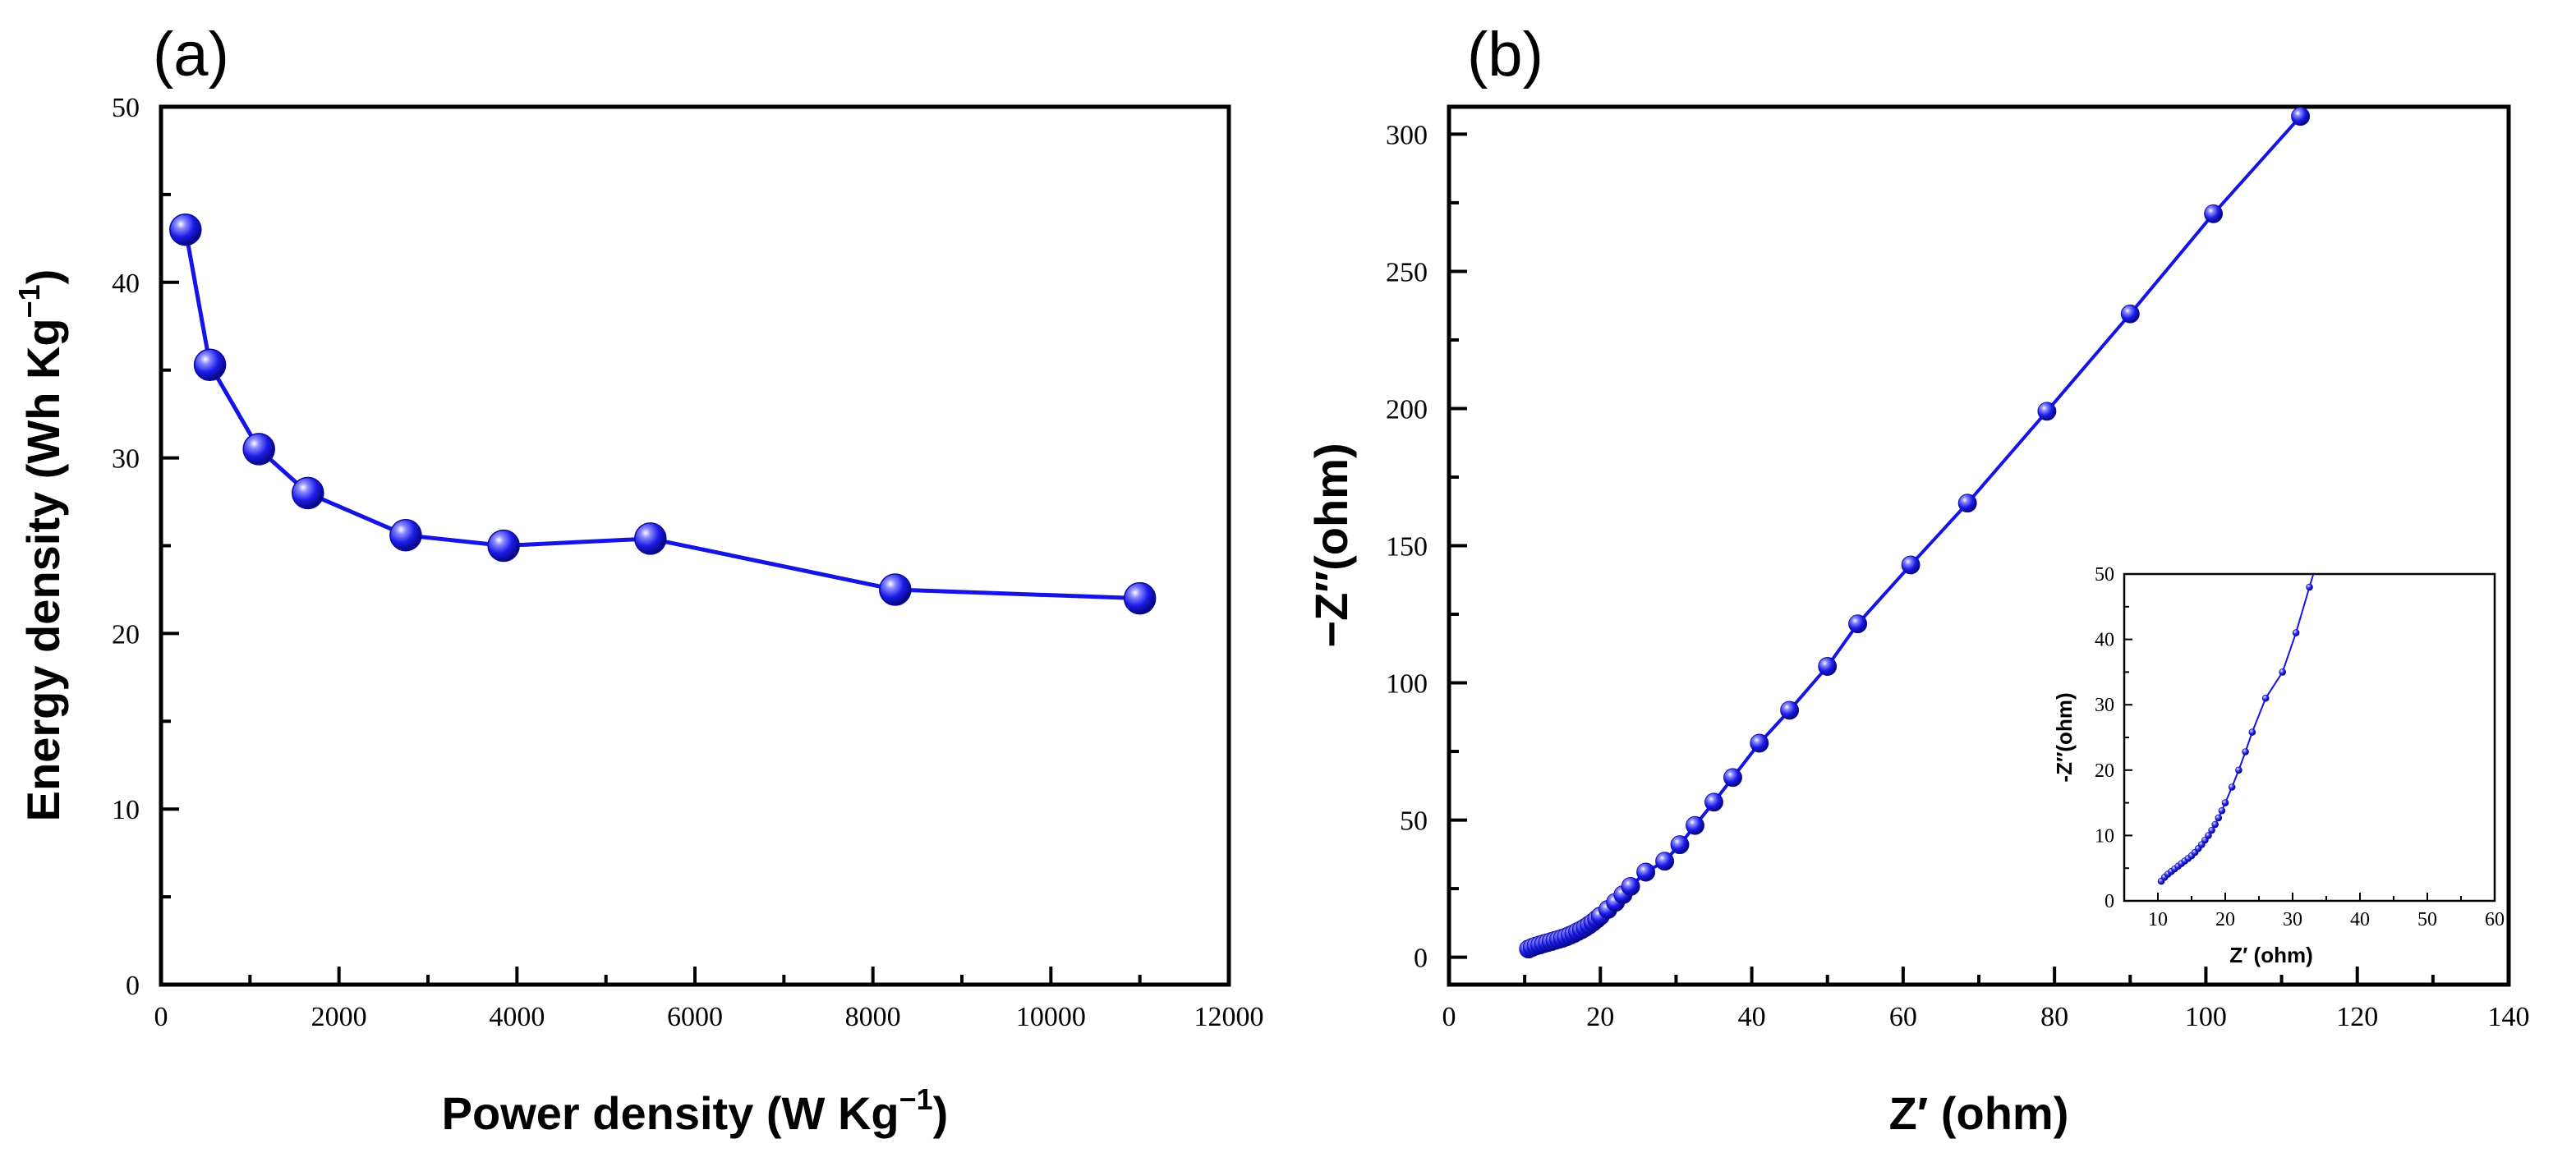 This screenshot has width=2576, height=1162. What do you see at coordinates (2104, 705) in the screenshot?
I see `y-tick-label: 30` at bounding box center [2104, 705].